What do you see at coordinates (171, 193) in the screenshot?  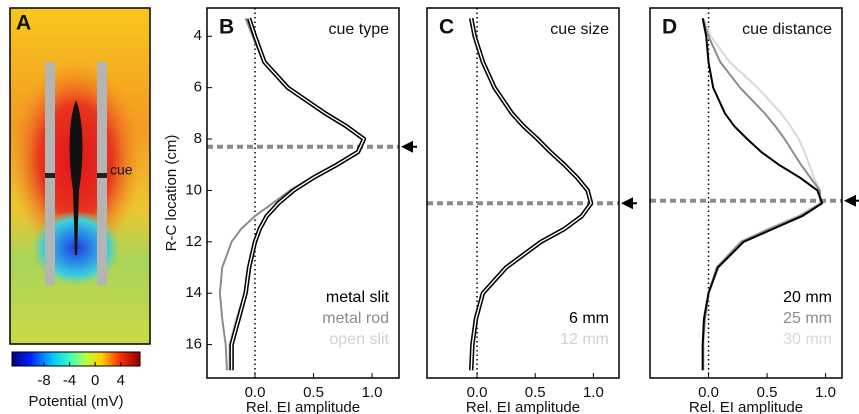 I see `y-axis-label: R-C location (cm)` at bounding box center [171, 193].